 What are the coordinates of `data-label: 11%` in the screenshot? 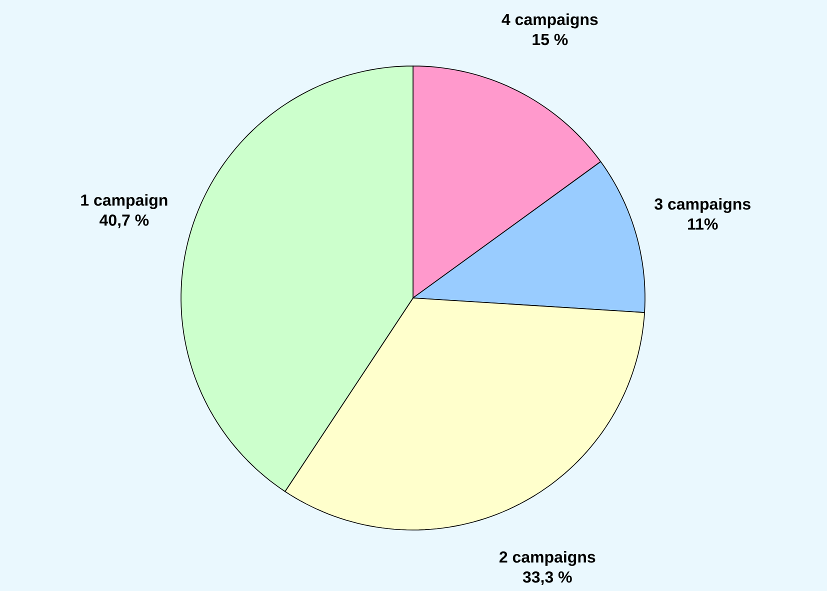 It's located at (703, 224).